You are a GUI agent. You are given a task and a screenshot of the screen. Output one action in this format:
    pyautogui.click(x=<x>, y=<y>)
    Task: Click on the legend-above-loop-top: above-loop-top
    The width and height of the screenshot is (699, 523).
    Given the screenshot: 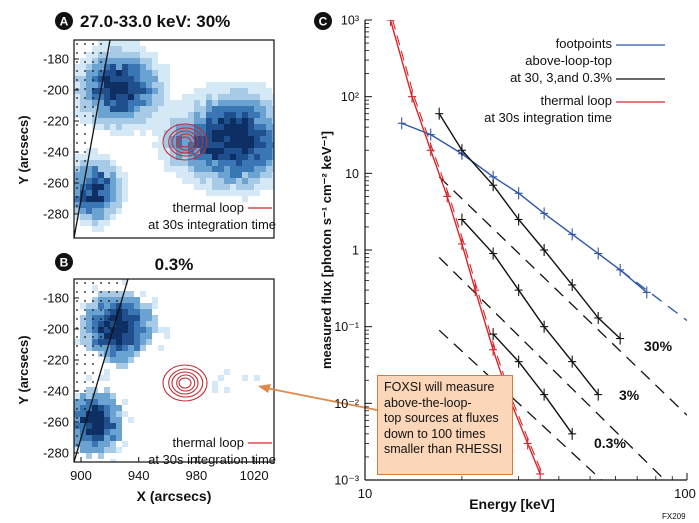 What is the action you would take?
    pyautogui.click(x=568, y=60)
    